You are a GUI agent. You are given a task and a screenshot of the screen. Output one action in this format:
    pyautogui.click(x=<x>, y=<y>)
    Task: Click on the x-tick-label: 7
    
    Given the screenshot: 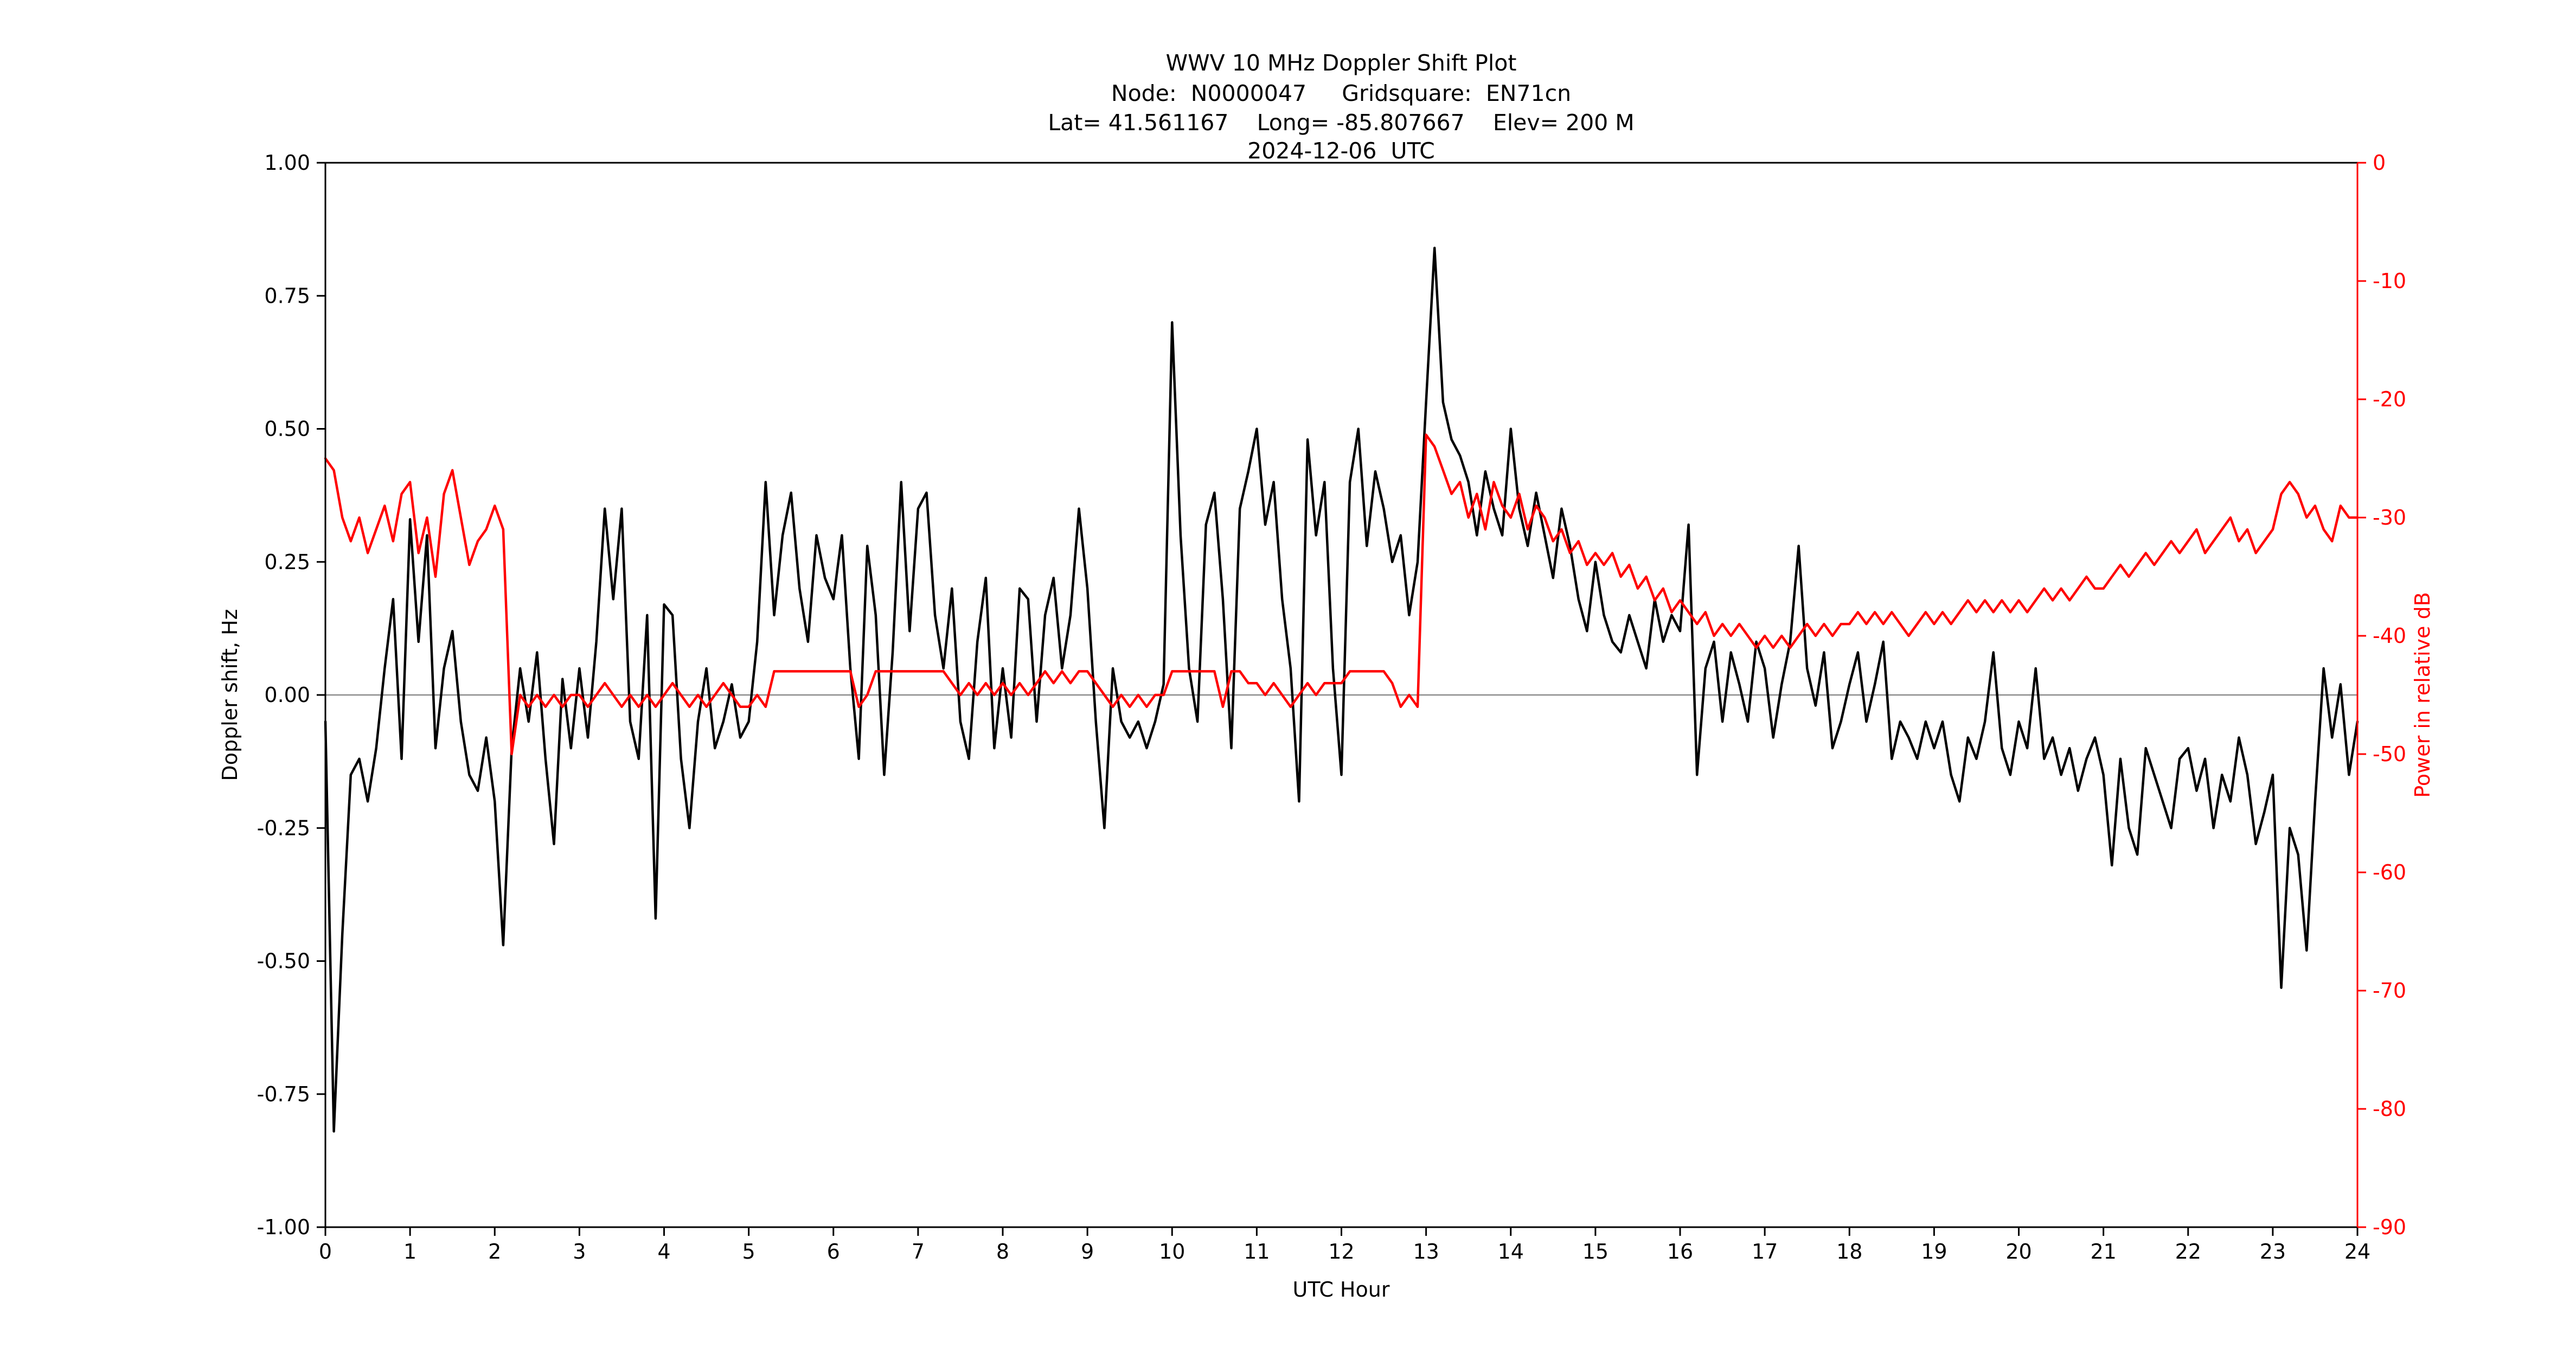 What is the action you would take?
    pyautogui.click(x=918, y=1252)
    